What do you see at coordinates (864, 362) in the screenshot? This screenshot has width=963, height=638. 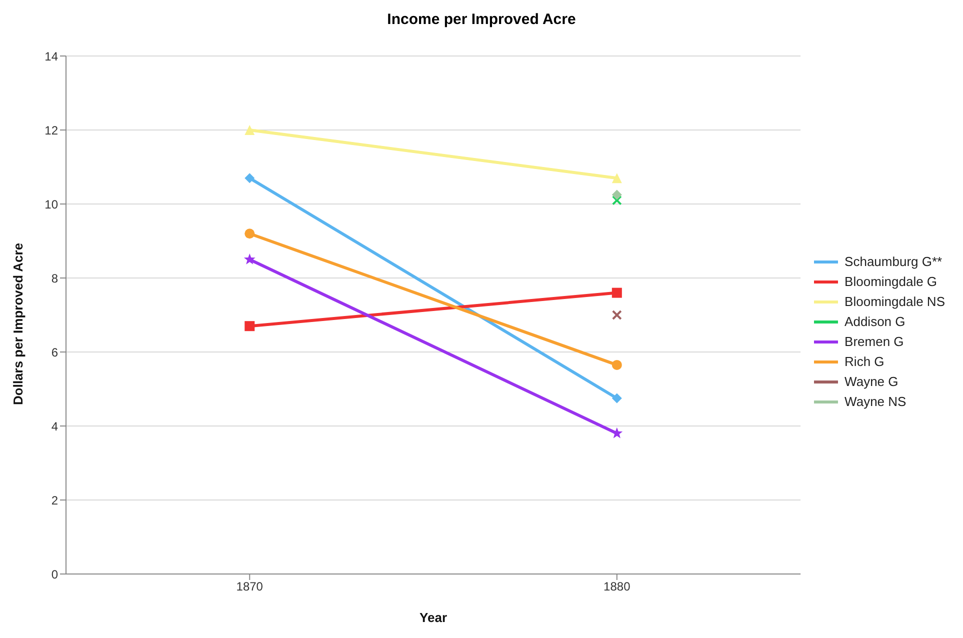 I see `legend-label: Rich G` at bounding box center [864, 362].